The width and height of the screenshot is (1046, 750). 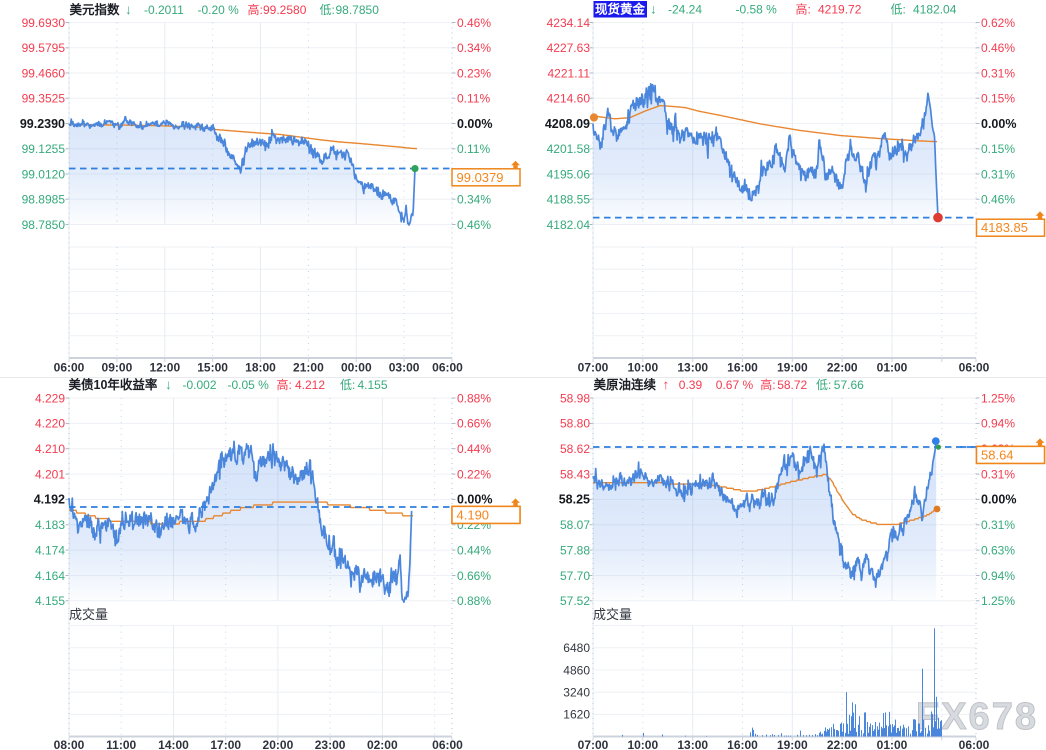 What do you see at coordinates (569, 174) in the screenshot?
I see `svg-text: 4195.06` at bounding box center [569, 174].